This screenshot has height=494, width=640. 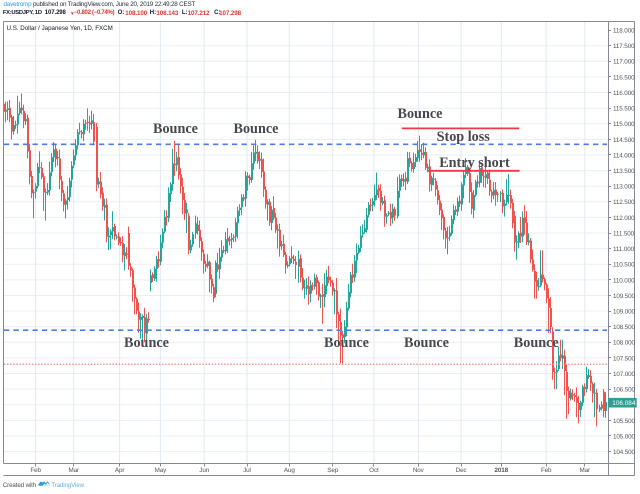 I want to click on svg-text: Sep, so click(x=332, y=470).